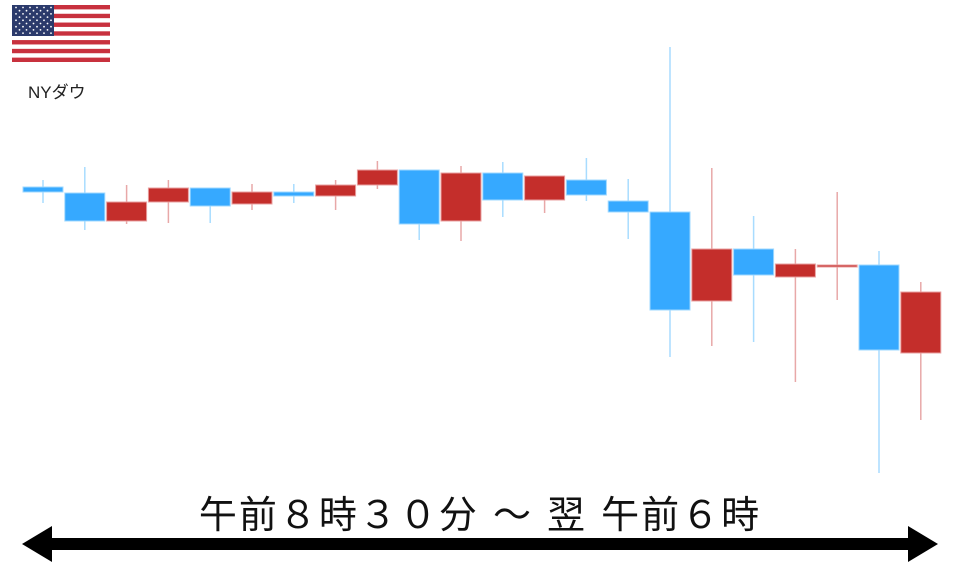  Describe the element at coordinates (61, 33) in the screenshot. I see `us-flag-icon` at that location.